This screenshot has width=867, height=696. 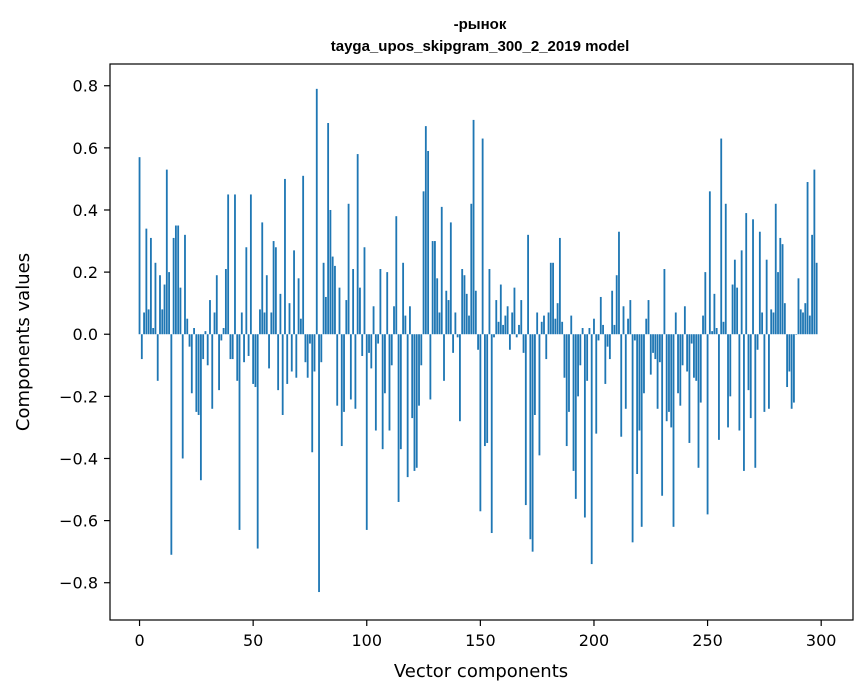 What do you see at coordinates (78, 521) in the screenshot?
I see `y-tick-label: −0.6` at bounding box center [78, 521].